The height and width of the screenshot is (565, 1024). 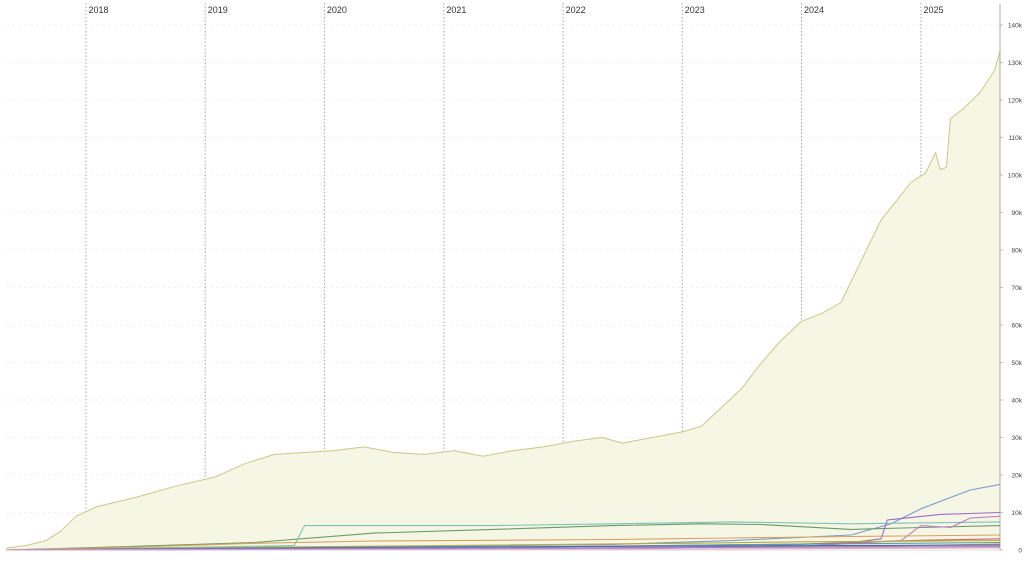 I want to click on y-tick-label: 40k, so click(x=1017, y=401).